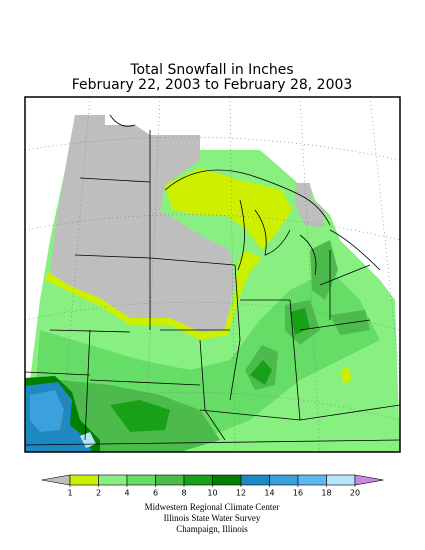  Describe the element at coordinates (211, 70) in the screenshot. I see `title-line: Total Snowfall in Inches` at that location.